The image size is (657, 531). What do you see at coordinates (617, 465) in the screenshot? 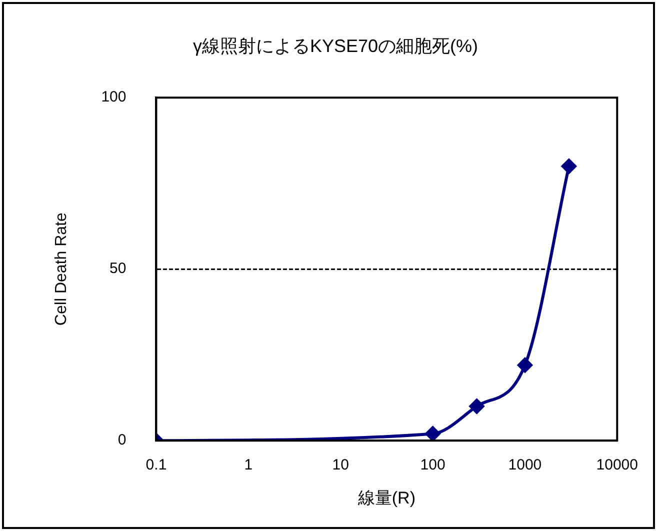
I see `x-tick-label: 10000` at bounding box center [617, 465].